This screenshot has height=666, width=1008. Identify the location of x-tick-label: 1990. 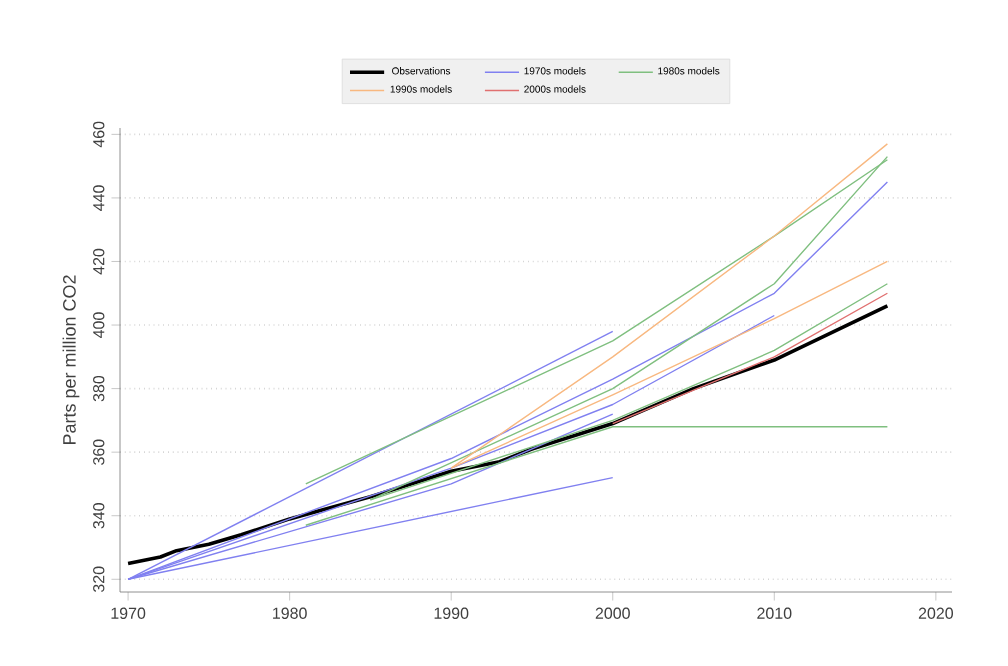
(451, 613).